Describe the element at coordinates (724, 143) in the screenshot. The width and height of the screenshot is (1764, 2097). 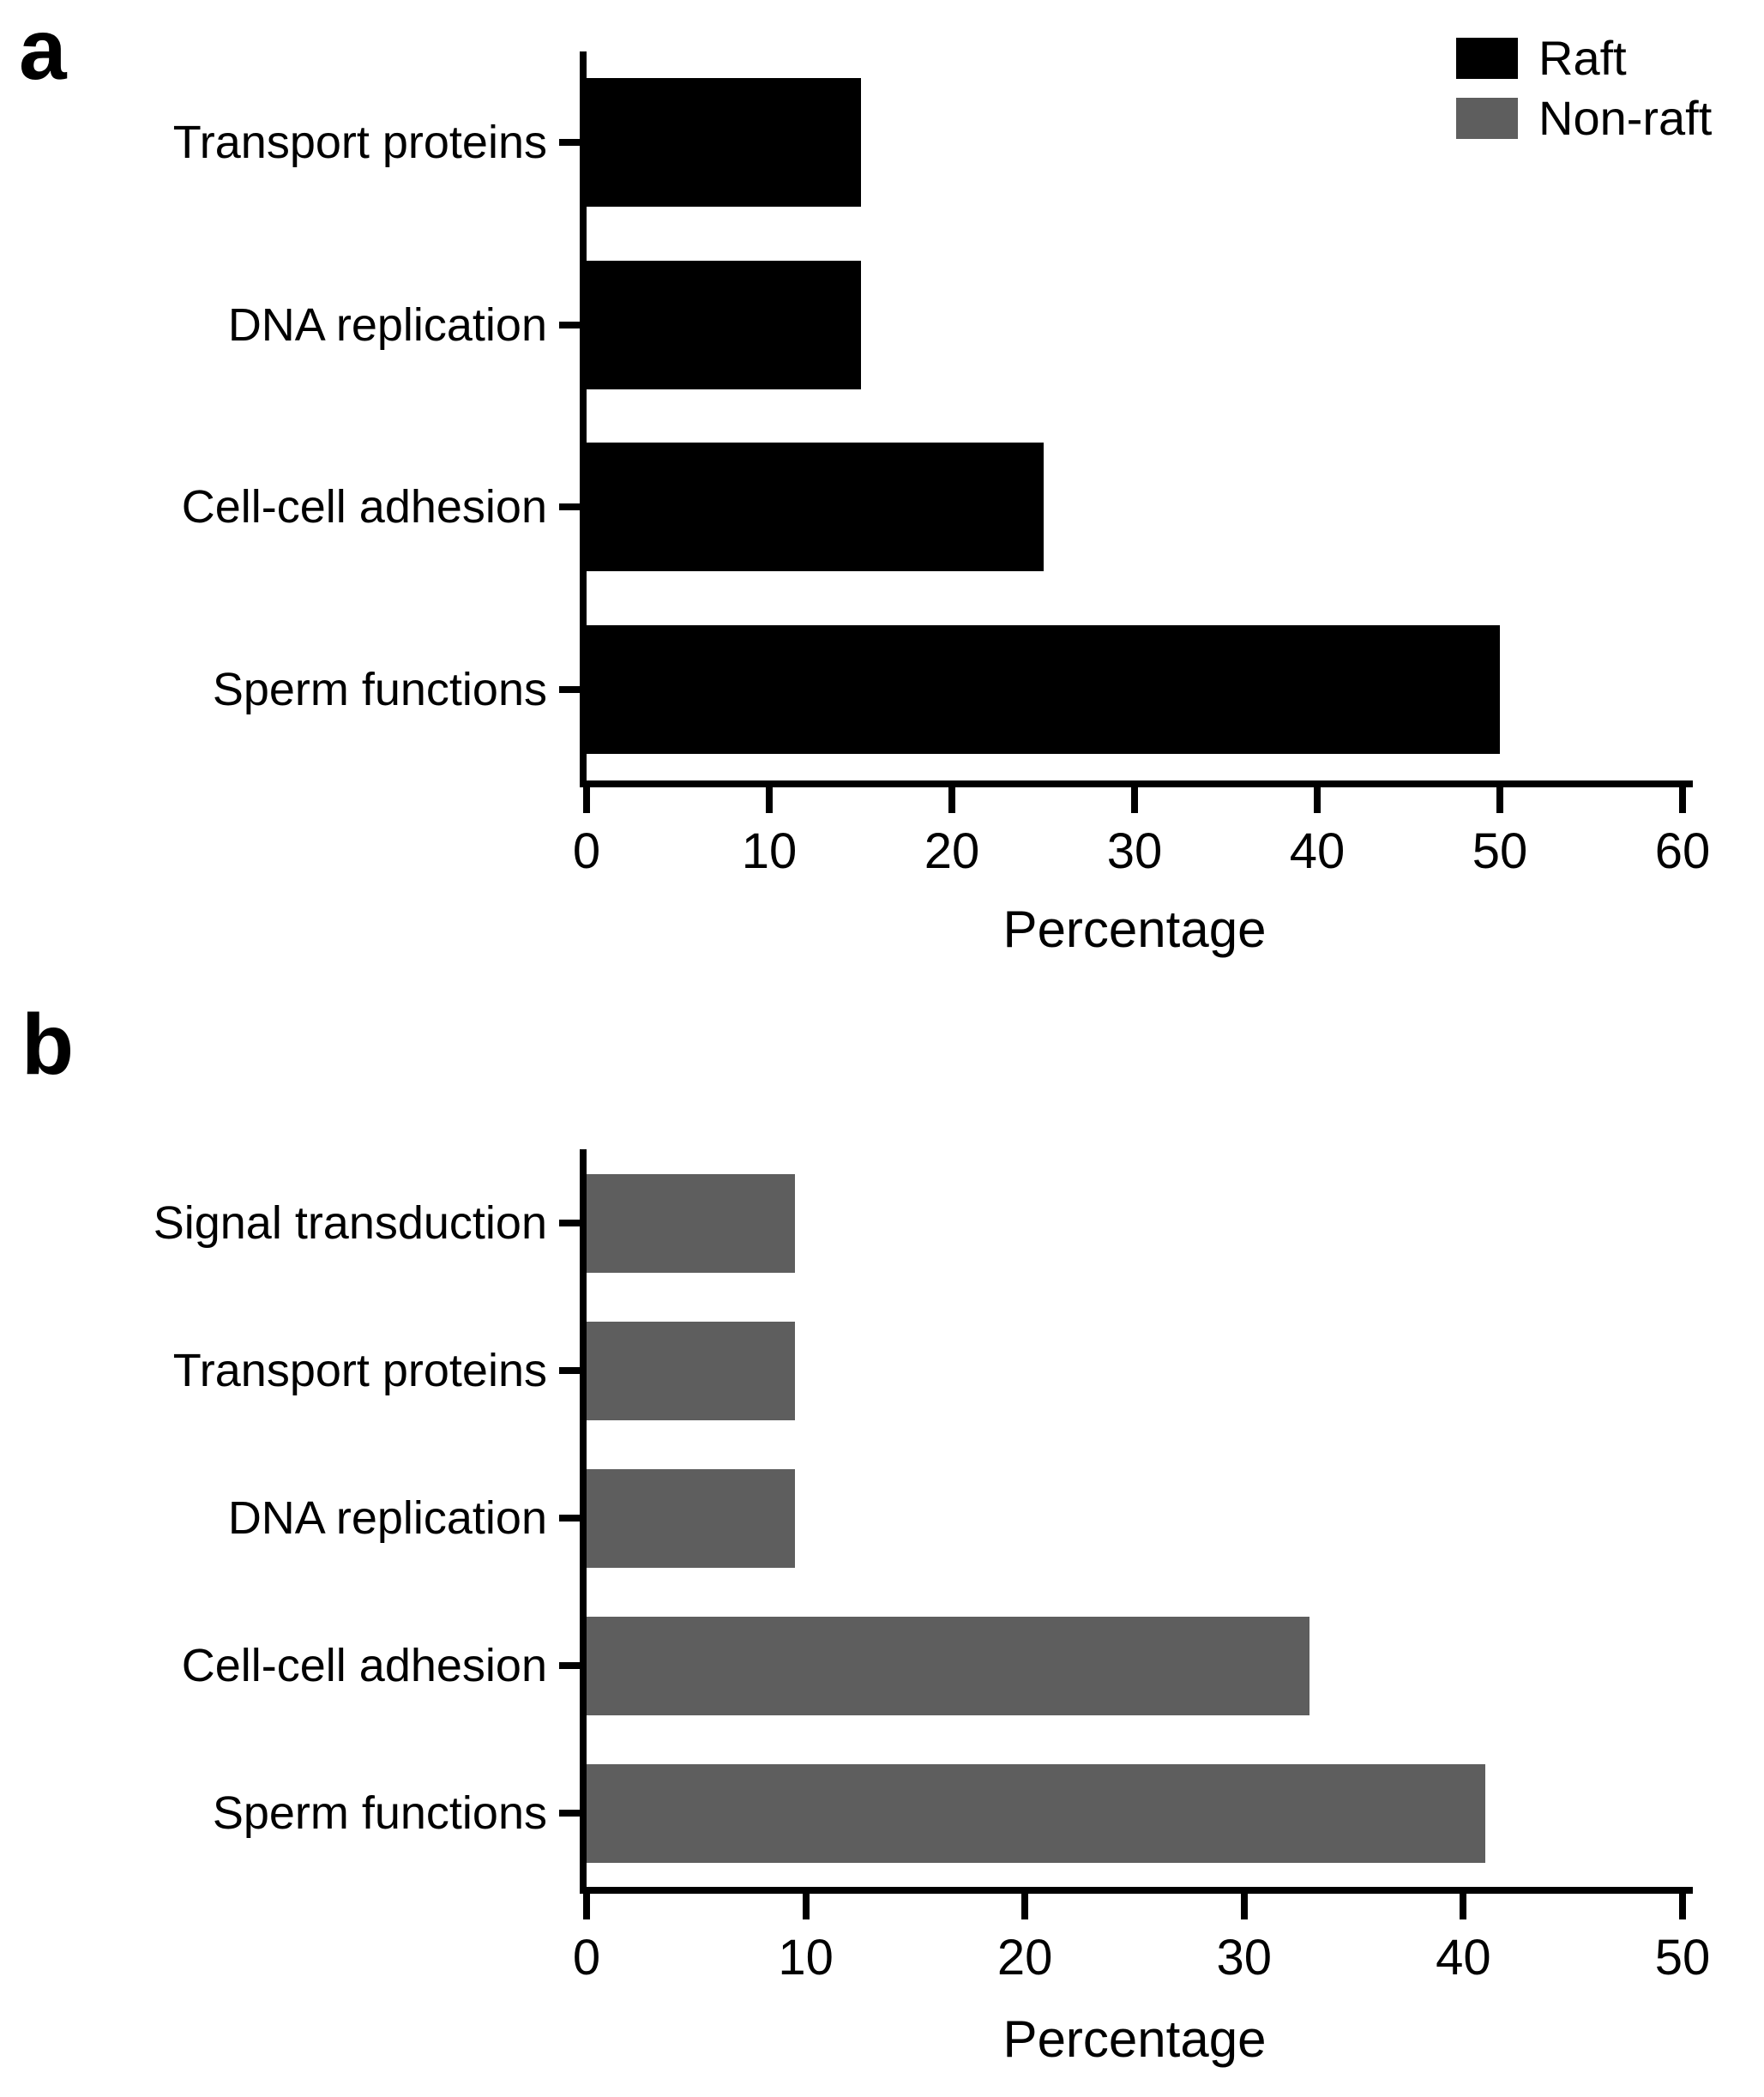
I see `bar-a-transport-proteins` at that location.